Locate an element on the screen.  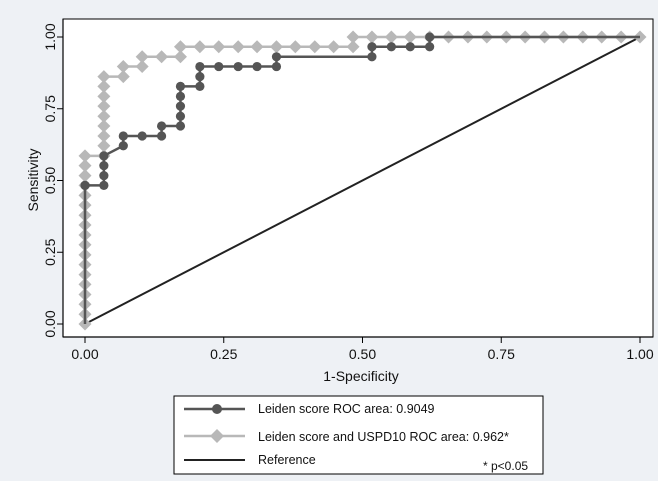
y-tick-label: 0.50 is located at coordinates (50, 180).